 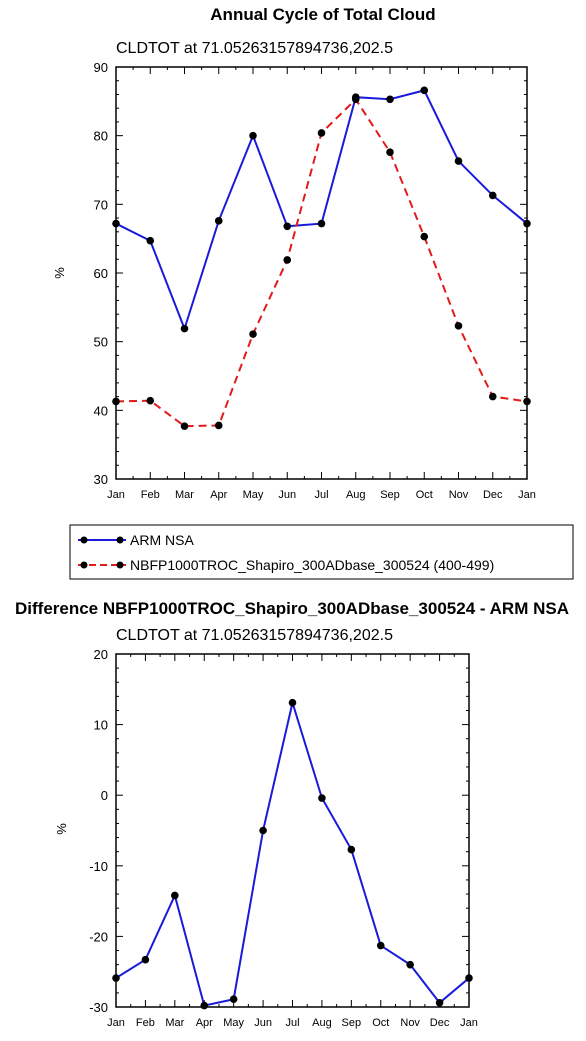 What do you see at coordinates (145, 1023) in the screenshot?
I see `bottom-chart-xtick-label: Feb` at bounding box center [145, 1023].